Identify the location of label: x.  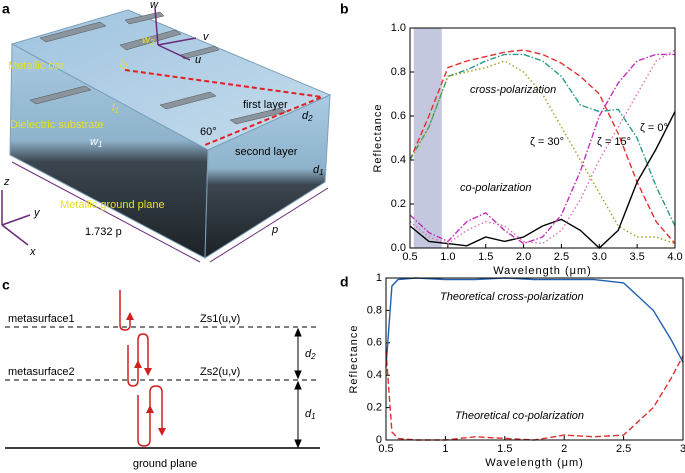
(32, 252).